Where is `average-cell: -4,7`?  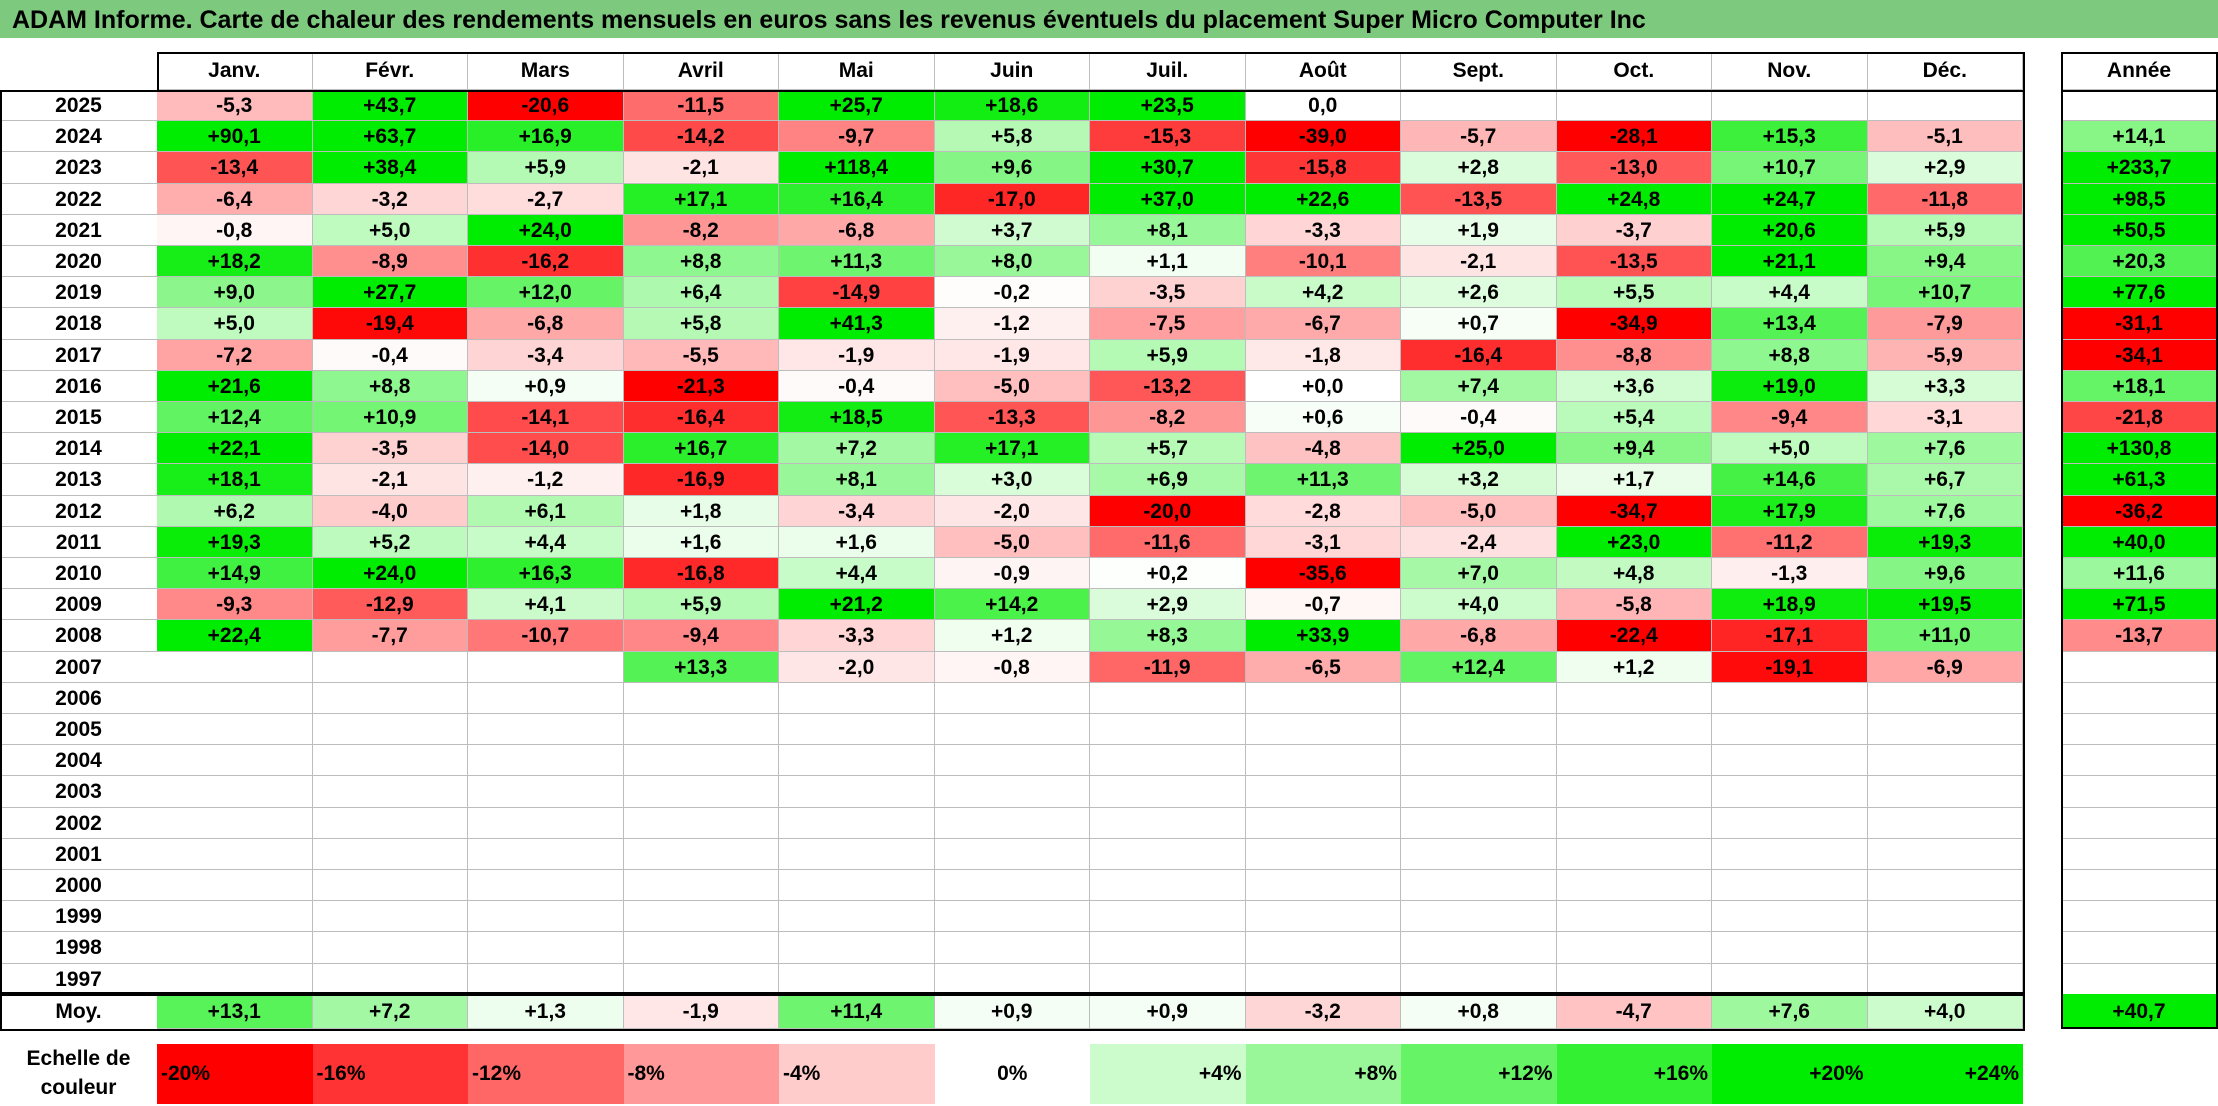 average-cell: -4,7 is located at coordinates (1634, 1011).